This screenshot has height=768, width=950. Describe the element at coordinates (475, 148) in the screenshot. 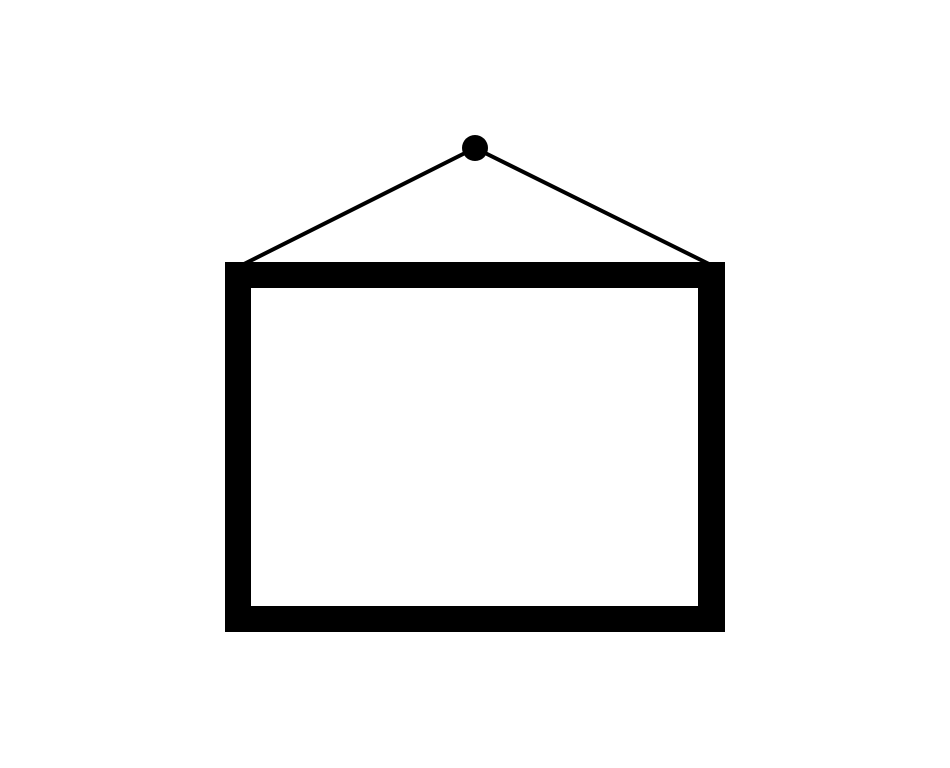

I see `nail-icon` at that location.